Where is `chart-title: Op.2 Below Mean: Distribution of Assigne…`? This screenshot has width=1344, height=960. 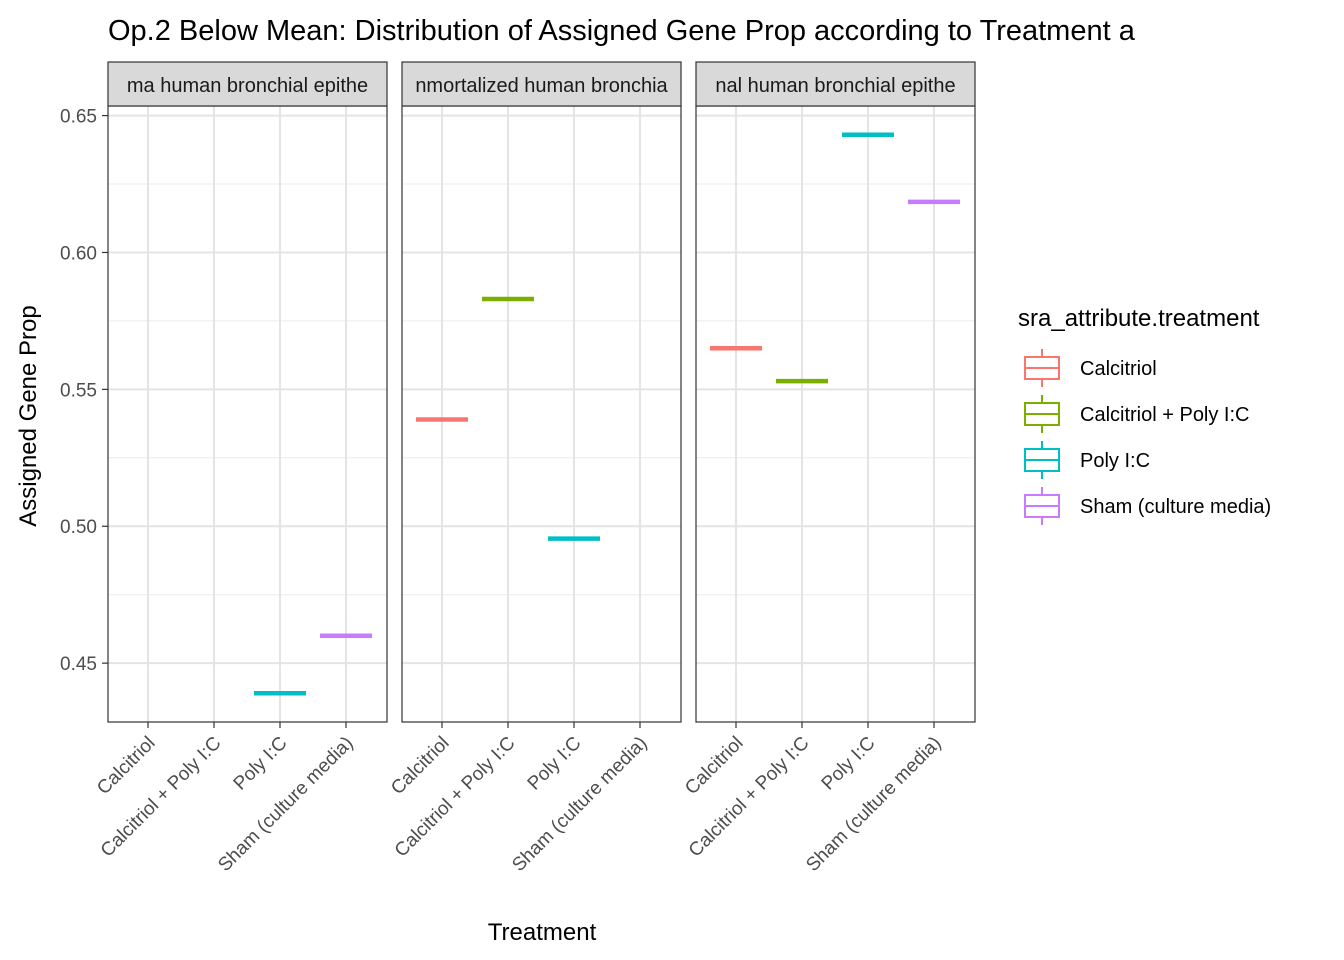 chart-title: Op.2 Below Mean: Distribution of Assigne… is located at coordinates (622, 31).